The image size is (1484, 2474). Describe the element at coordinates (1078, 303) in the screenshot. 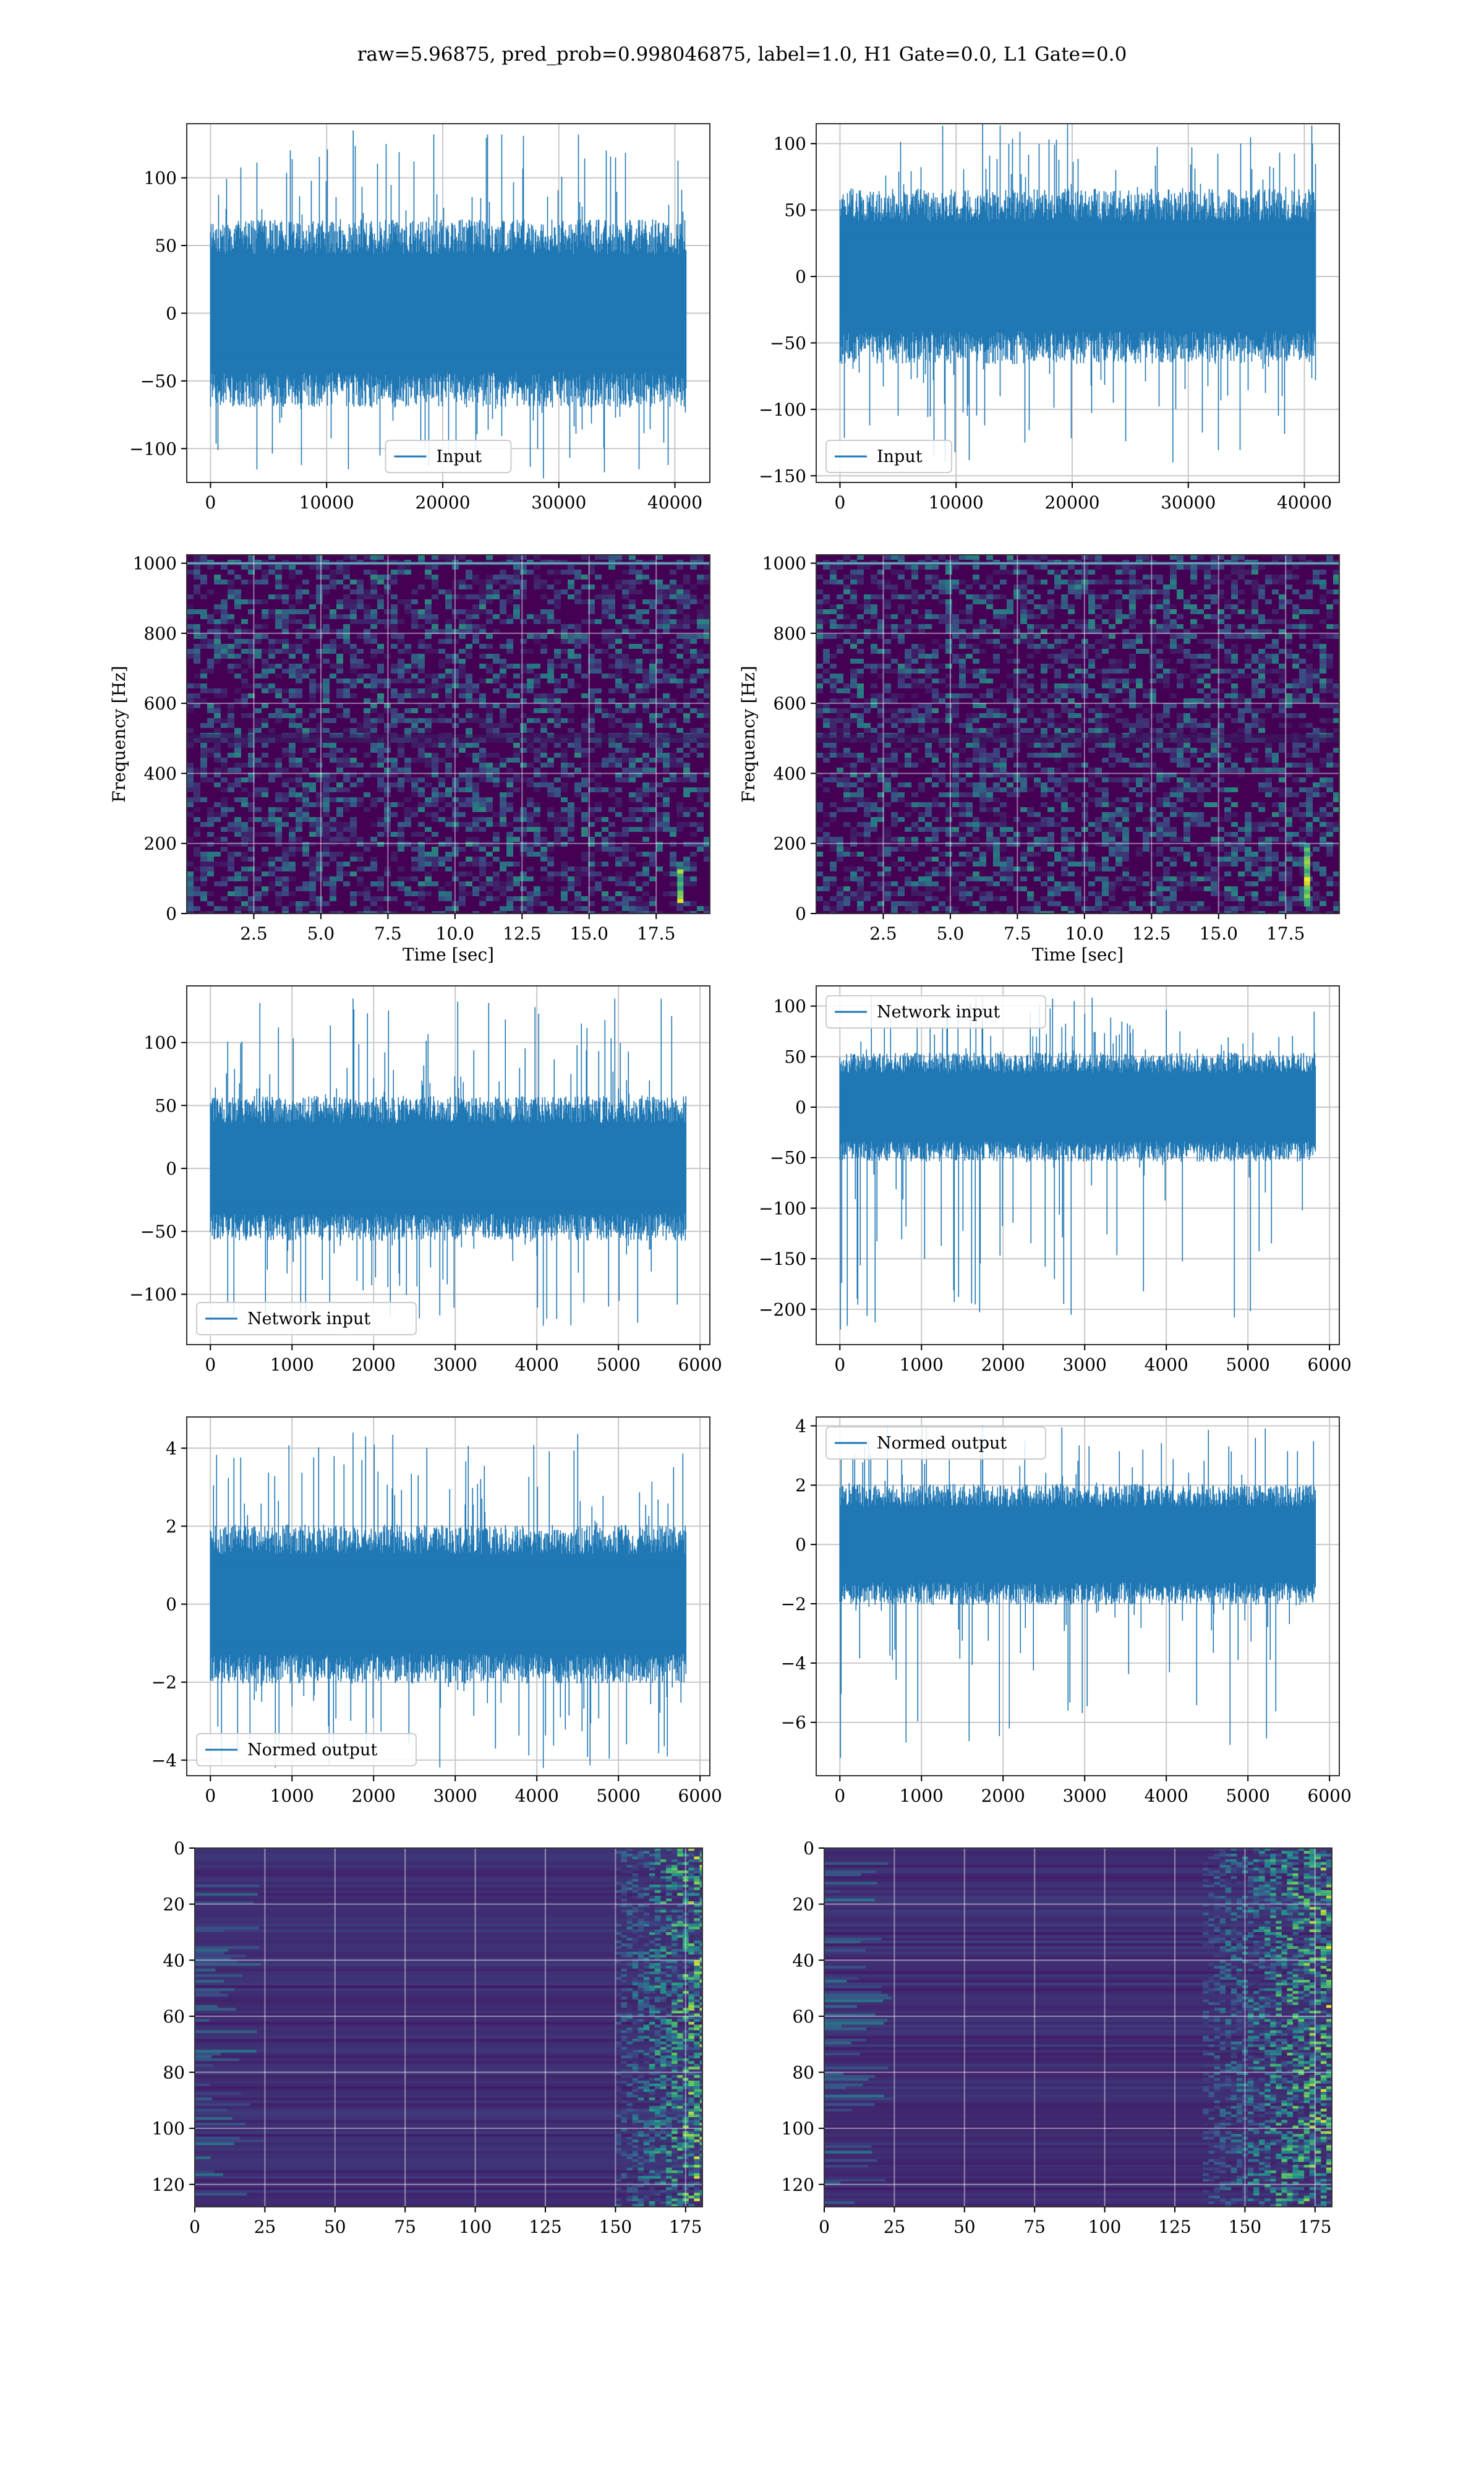

I see `l1-input-frame` at that location.